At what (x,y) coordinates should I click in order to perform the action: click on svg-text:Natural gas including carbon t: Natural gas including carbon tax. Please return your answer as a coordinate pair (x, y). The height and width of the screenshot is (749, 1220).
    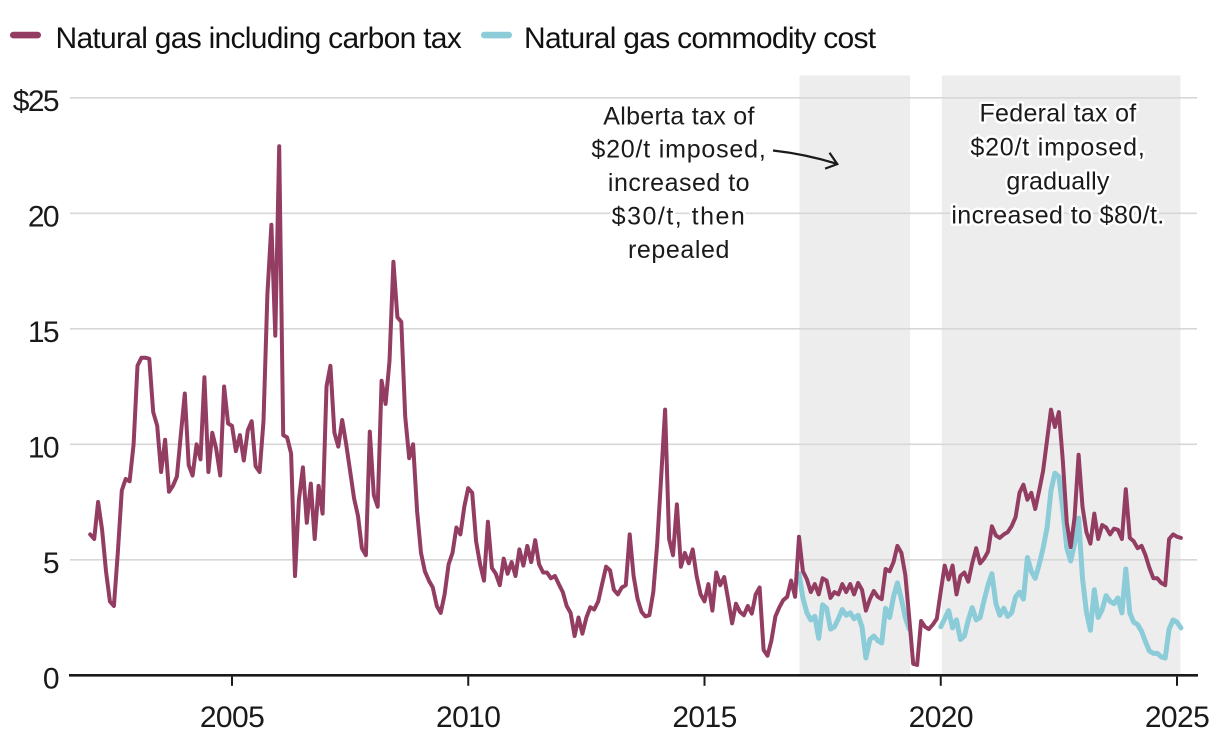
    Looking at the image, I should click on (259, 38).